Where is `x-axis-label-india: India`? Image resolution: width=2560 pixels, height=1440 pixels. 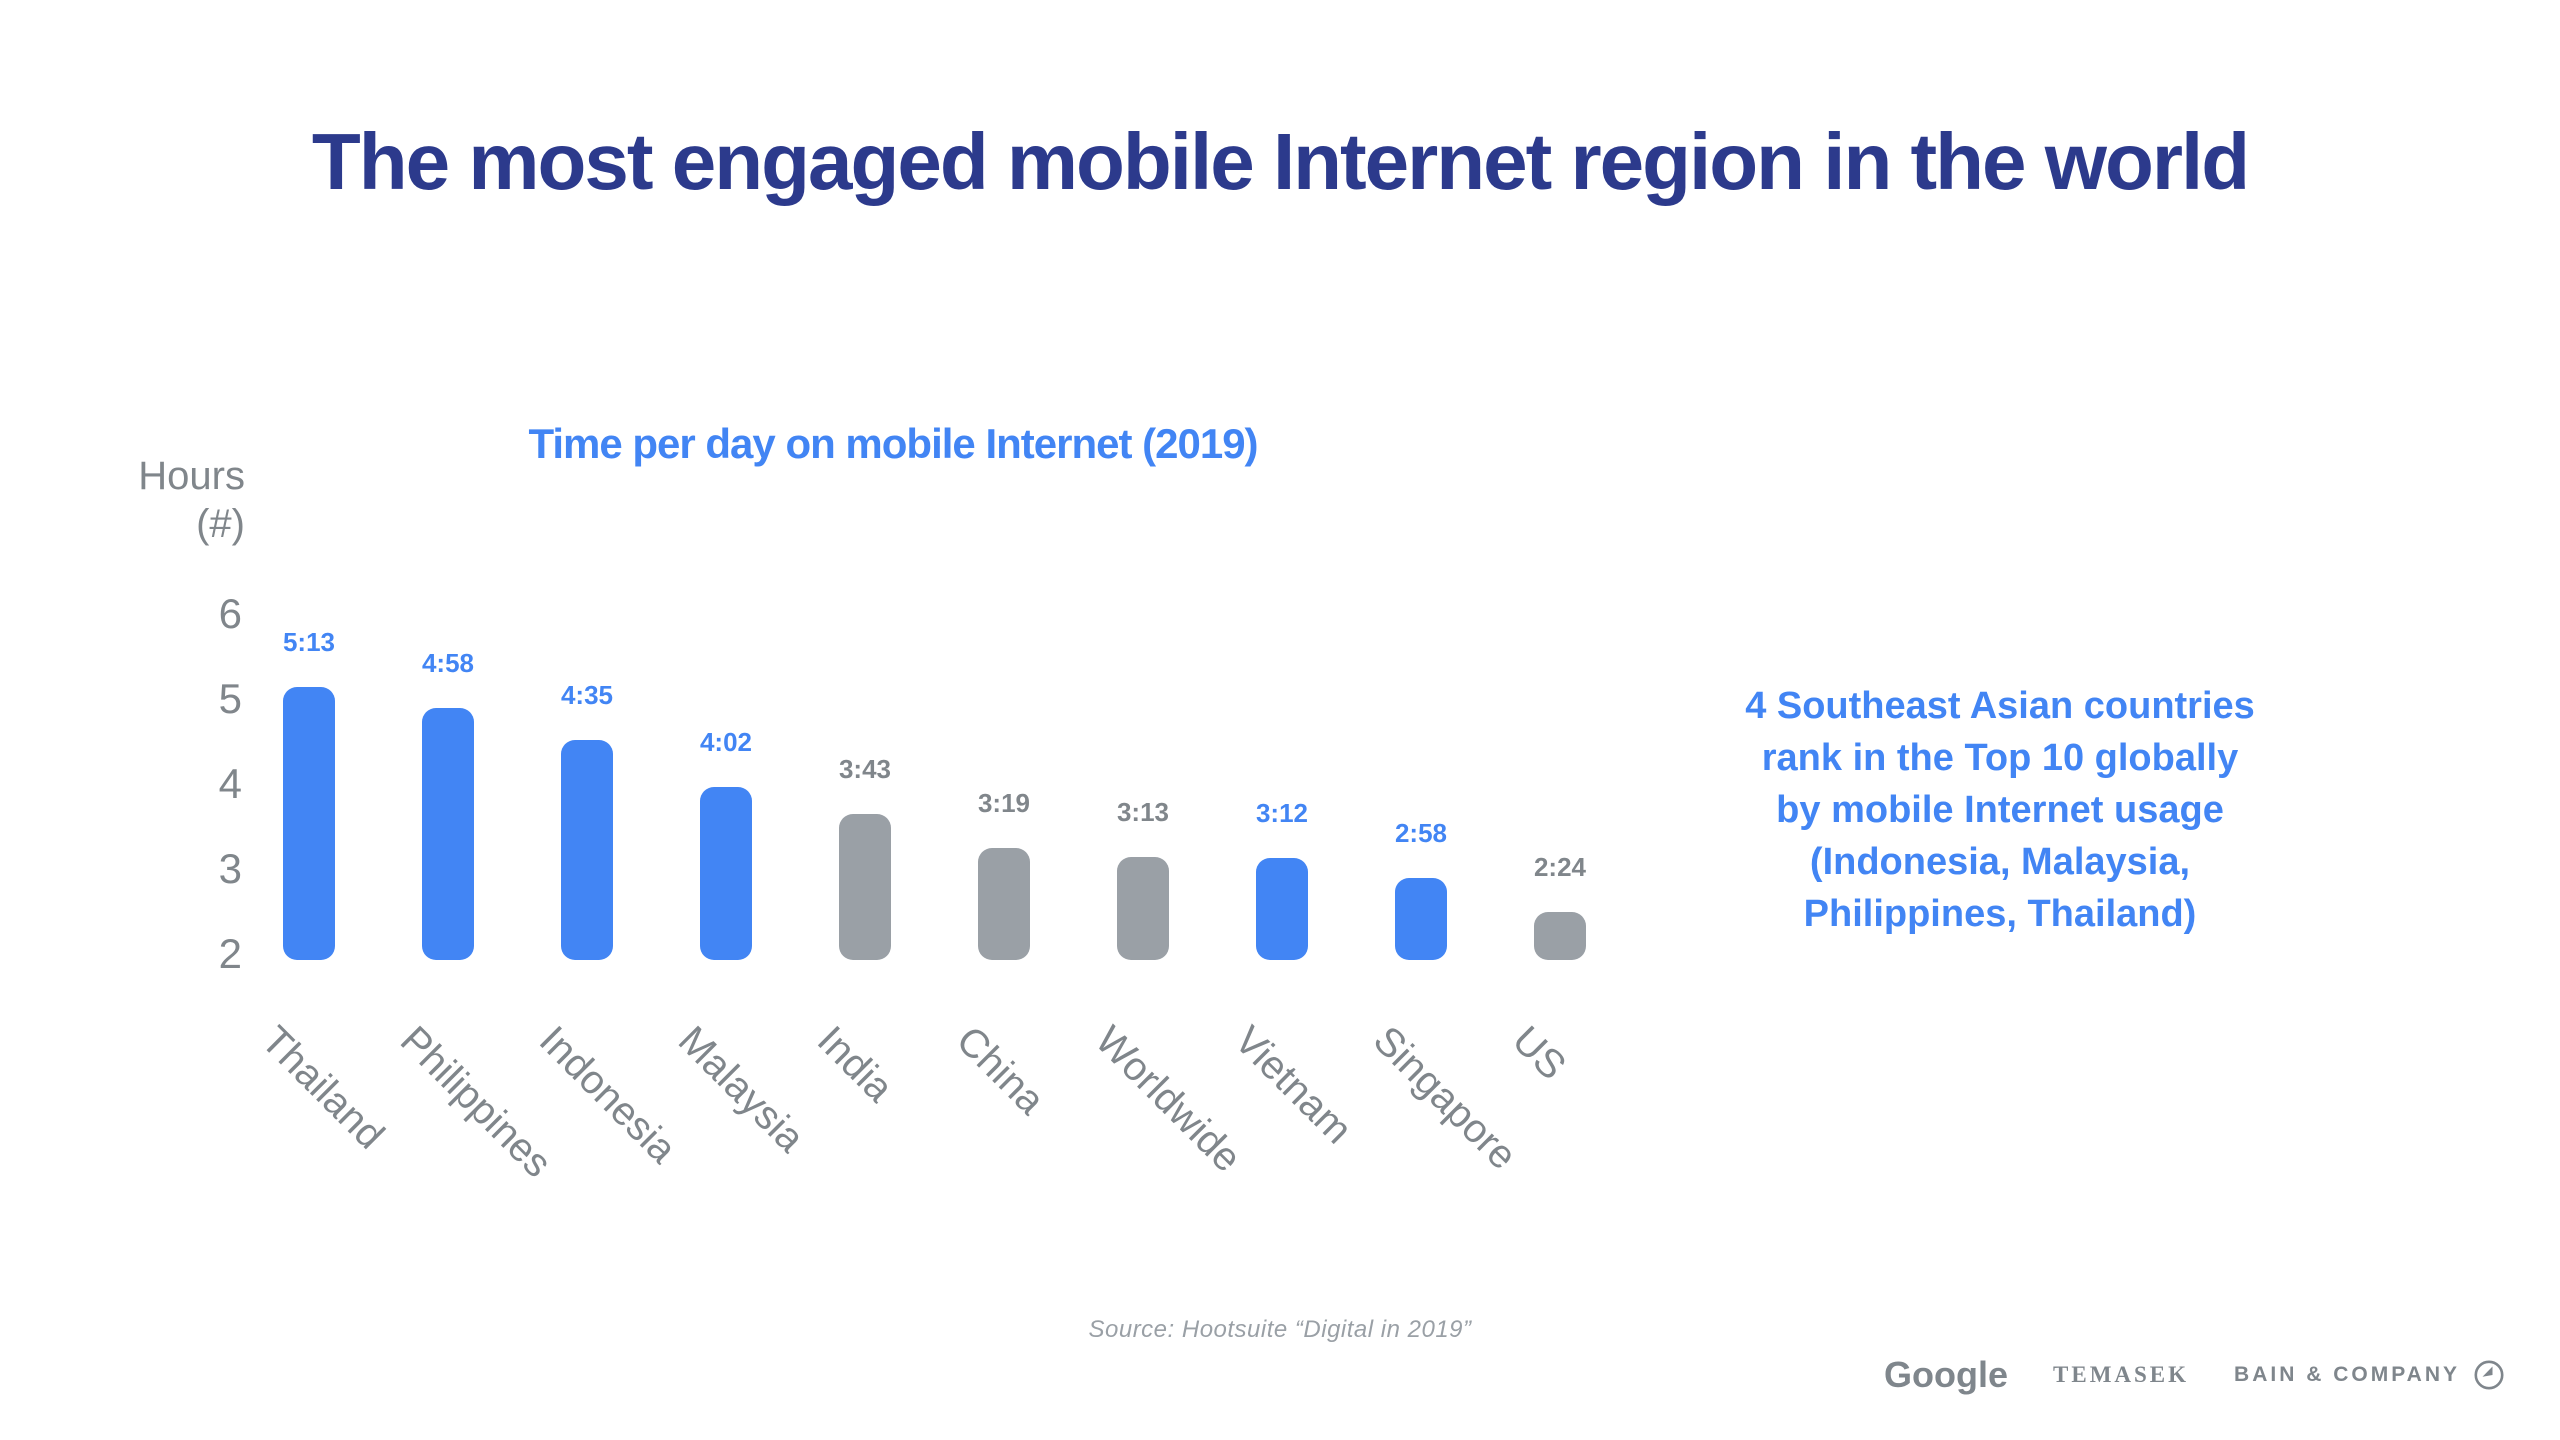 x-axis-label-india: India is located at coordinates (855, 1064).